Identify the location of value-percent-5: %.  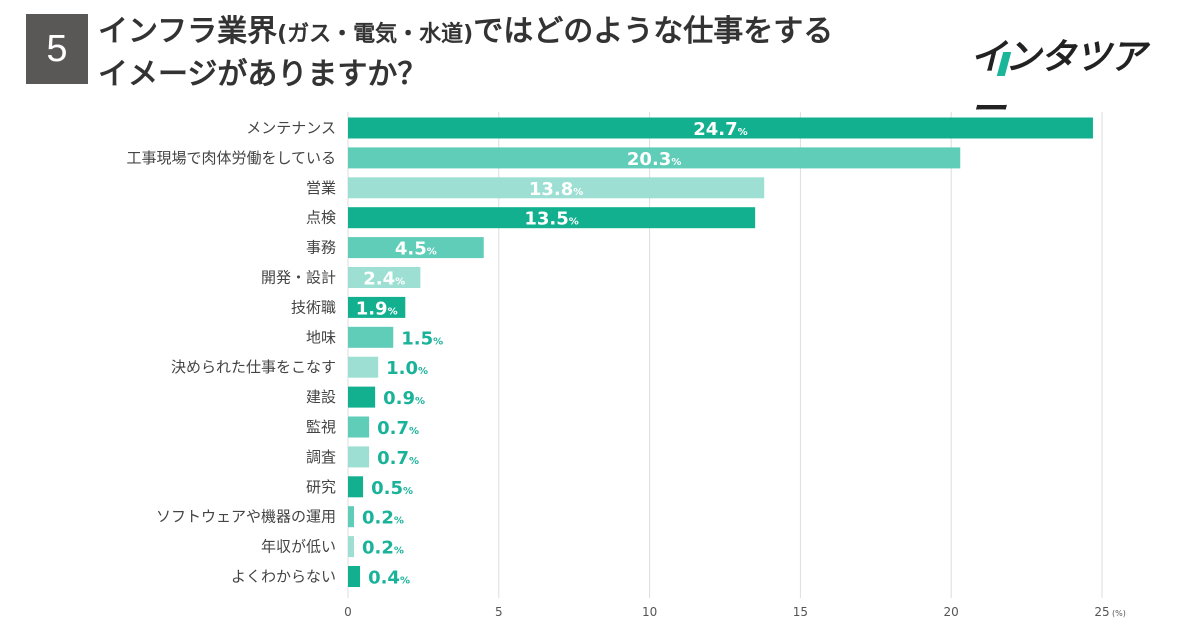
(400, 282).